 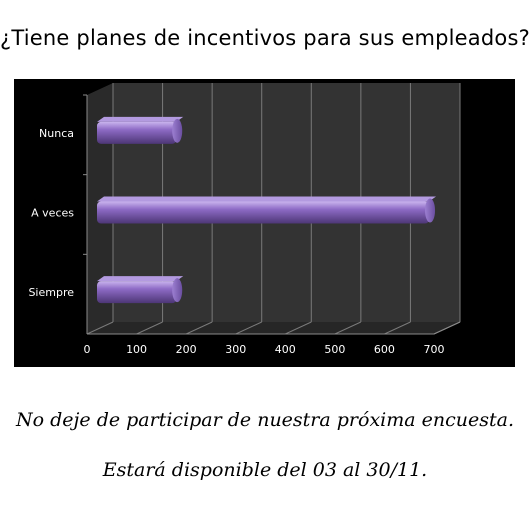 I want to click on x-tick-label: 600, so click(x=384, y=349).